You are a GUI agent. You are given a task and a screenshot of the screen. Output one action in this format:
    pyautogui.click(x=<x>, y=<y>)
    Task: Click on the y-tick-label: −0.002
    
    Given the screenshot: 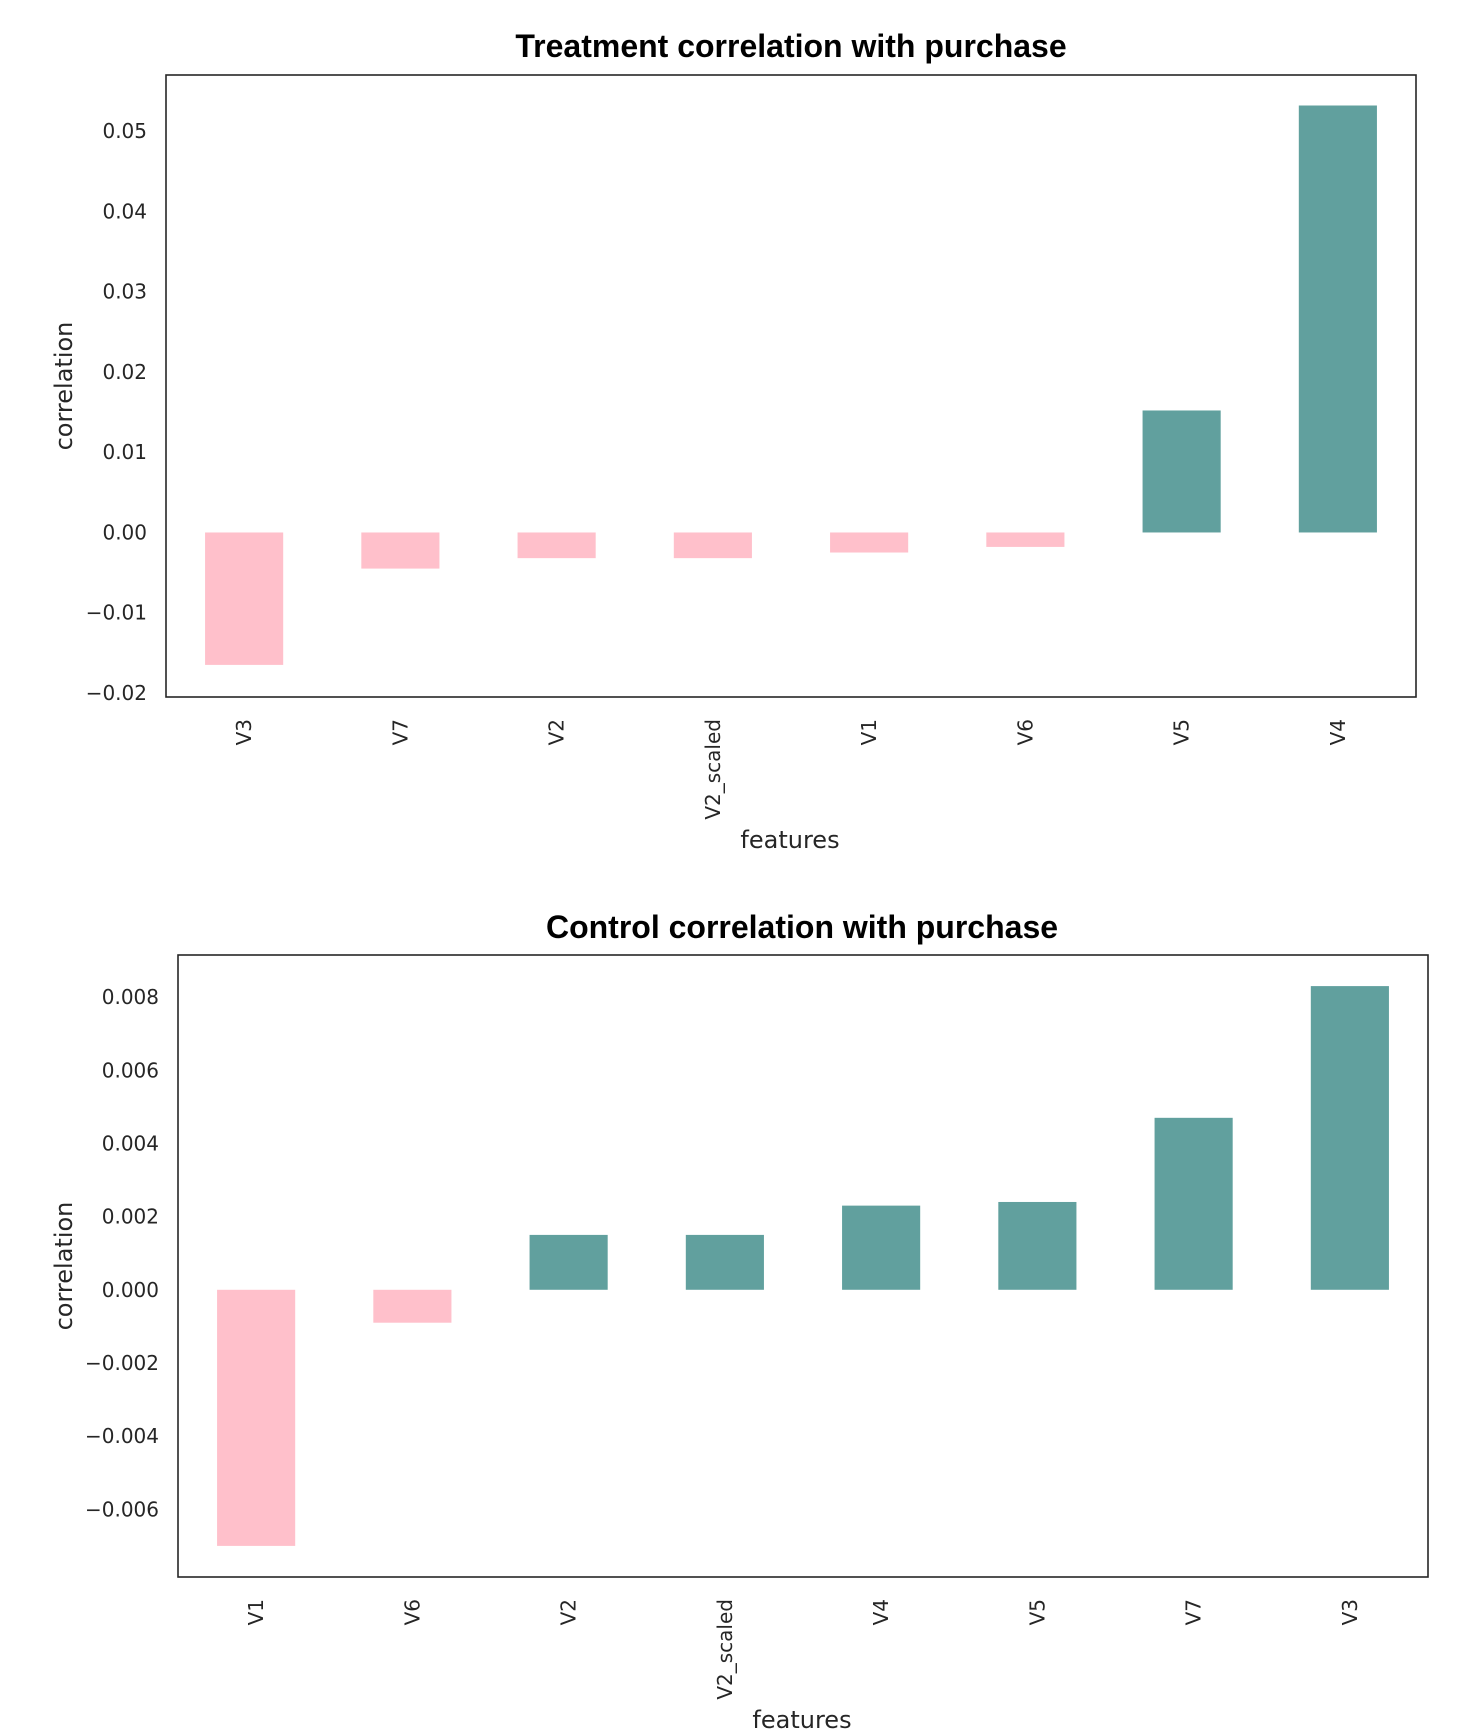 What is the action you would take?
    pyautogui.click(x=122, y=1363)
    